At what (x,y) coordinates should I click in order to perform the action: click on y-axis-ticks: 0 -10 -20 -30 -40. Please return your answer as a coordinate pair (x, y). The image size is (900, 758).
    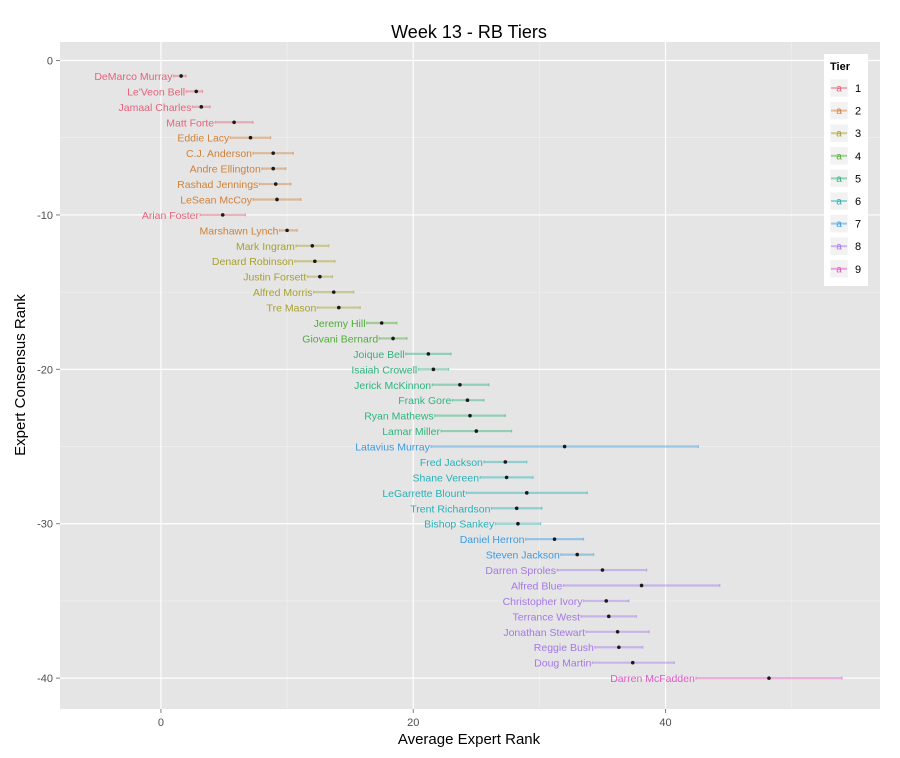
    Looking at the image, I should click on (48, 370).